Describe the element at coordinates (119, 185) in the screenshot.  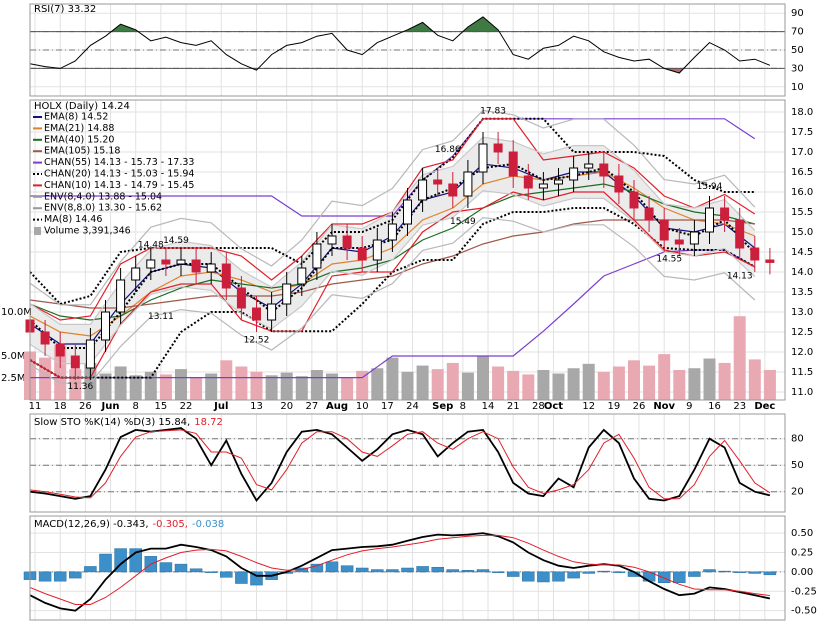
I see `legend-label: CHAN(10) 14.13 - 14.79 - 15.45` at that location.